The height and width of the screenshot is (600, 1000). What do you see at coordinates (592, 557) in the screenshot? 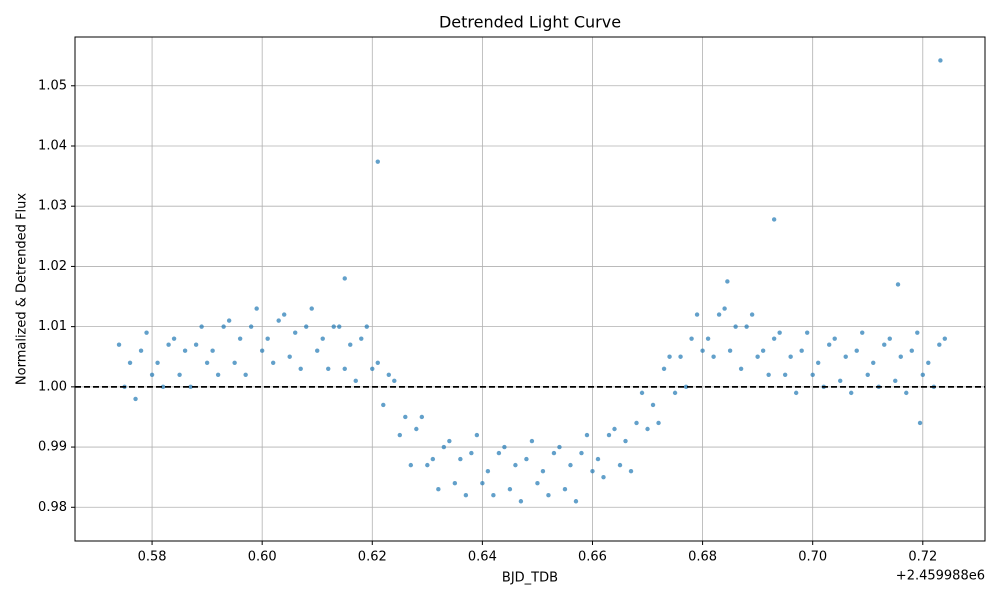
I see `x-tick-label: 0.66` at bounding box center [592, 557].